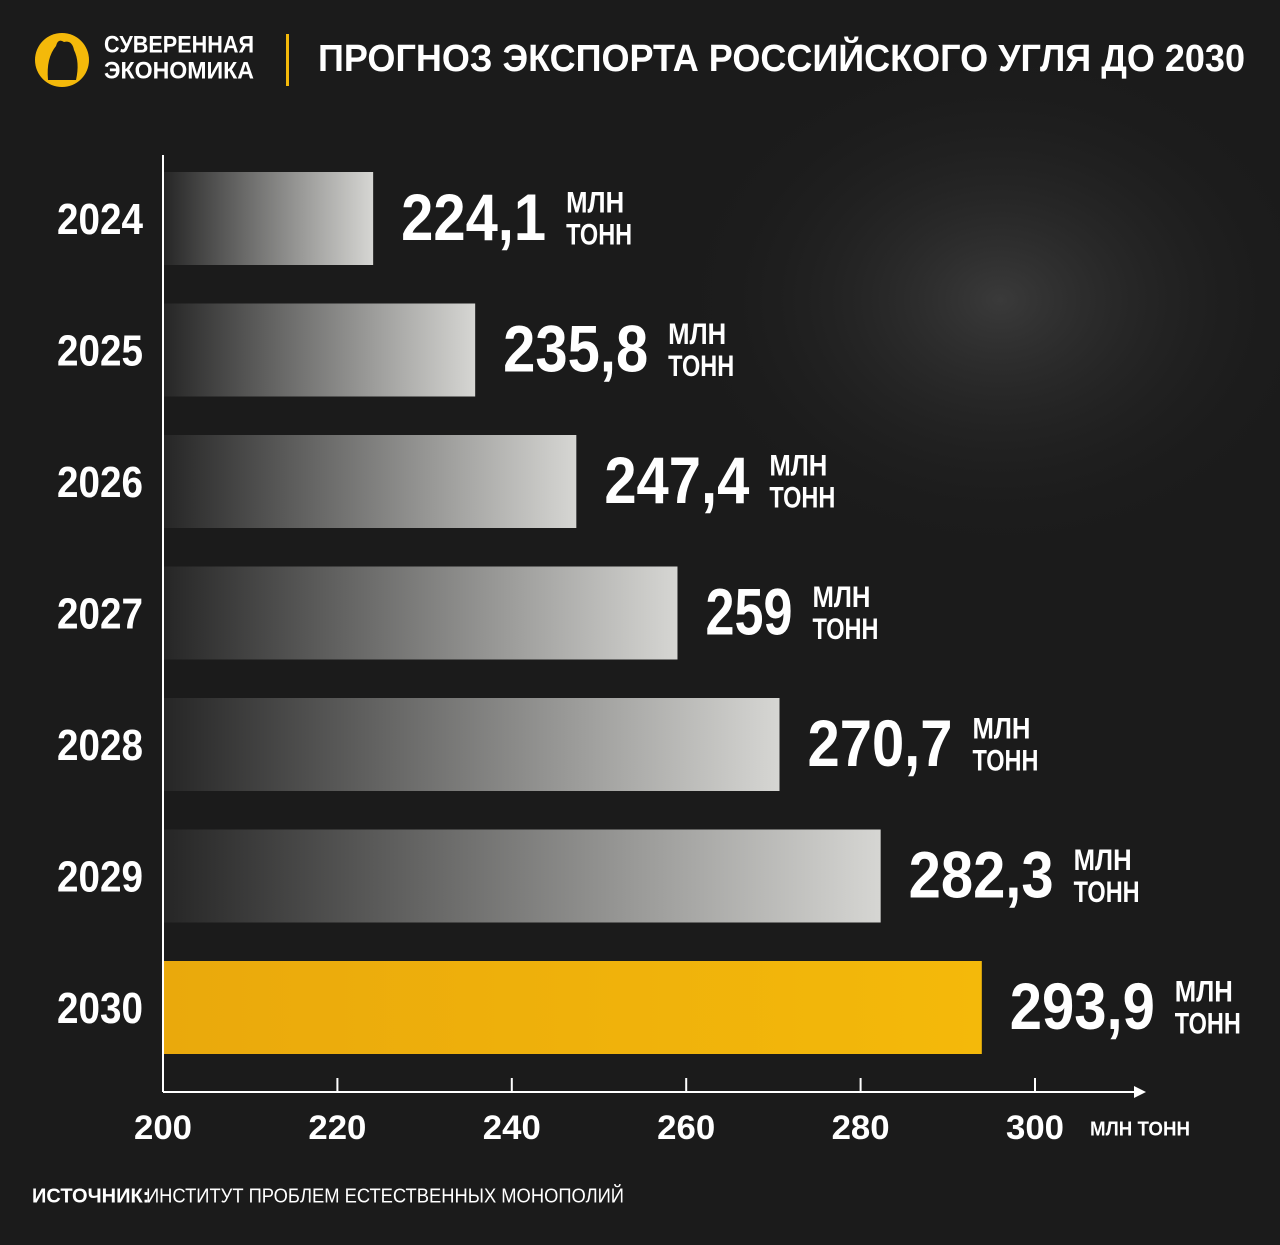 This screenshot has height=1245, width=1280. Describe the element at coordinates (880, 743) in the screenshot. I see `value-label: 270,7` at that location.